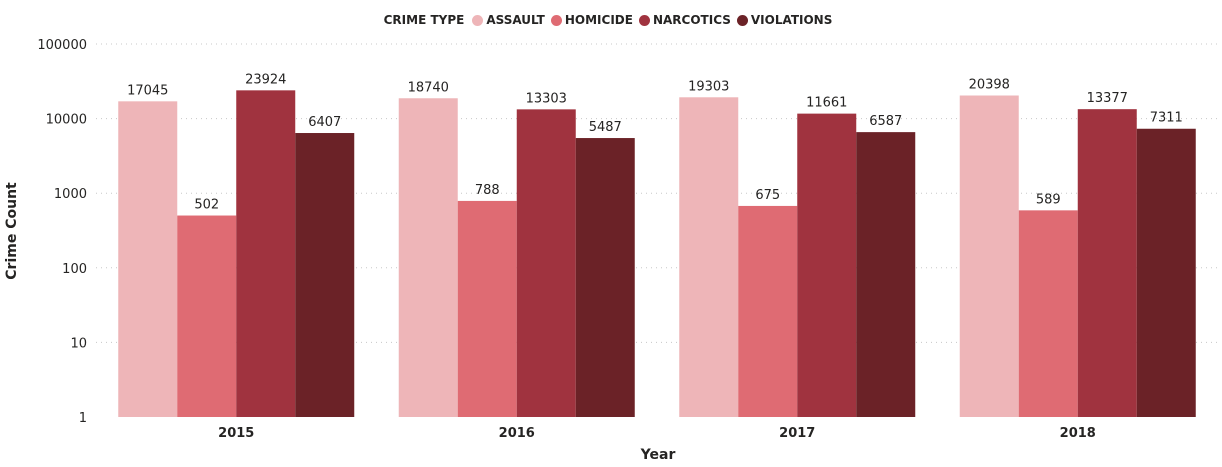 The height and width of the screenshot is (467, 1222). Describe the element at coordinates (605, 278) in the screenshot. I see `bar-violations-2016` at that location.